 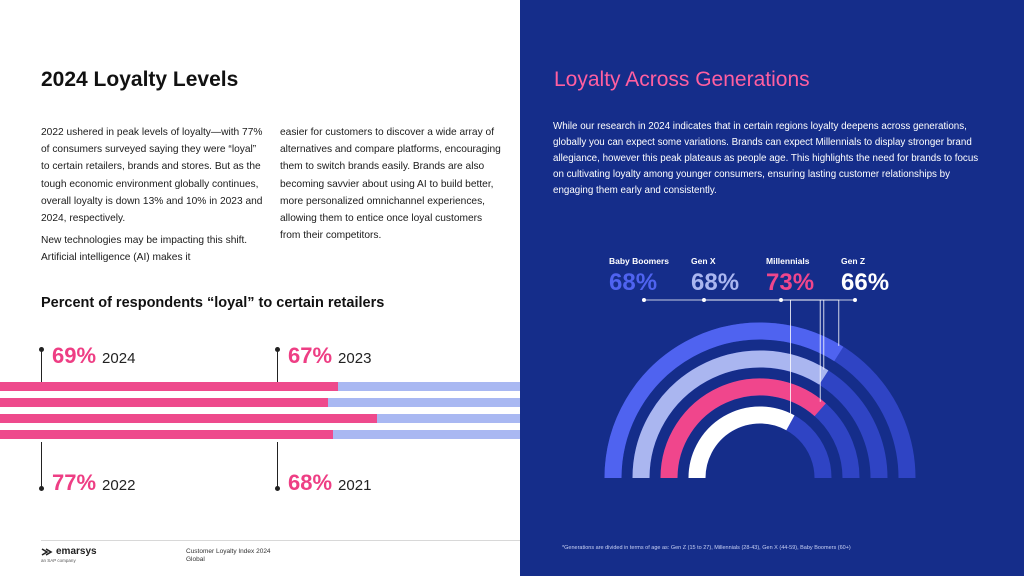 I want to click on gen-label-baby-boomers: Baby Boomers 68%, so click(x=639, y=276).